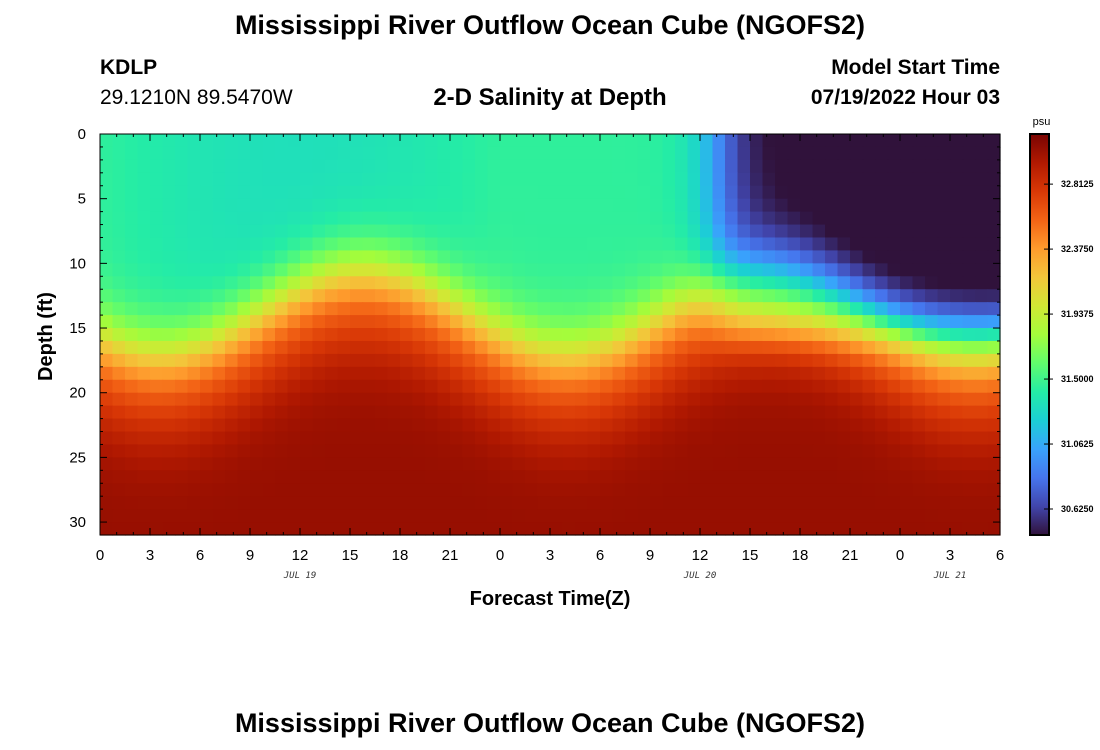  I want to click on x-tick-label: 9, so click(650, 555).